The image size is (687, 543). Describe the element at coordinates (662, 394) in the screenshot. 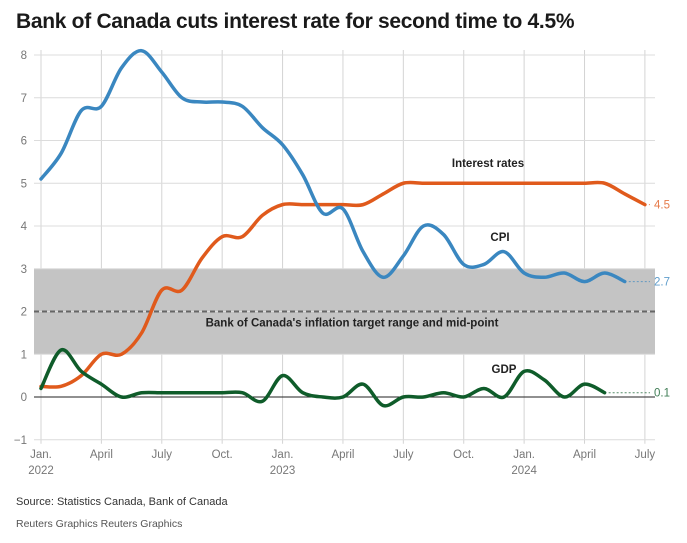

I see `end-value-label: 0.1` at that location.